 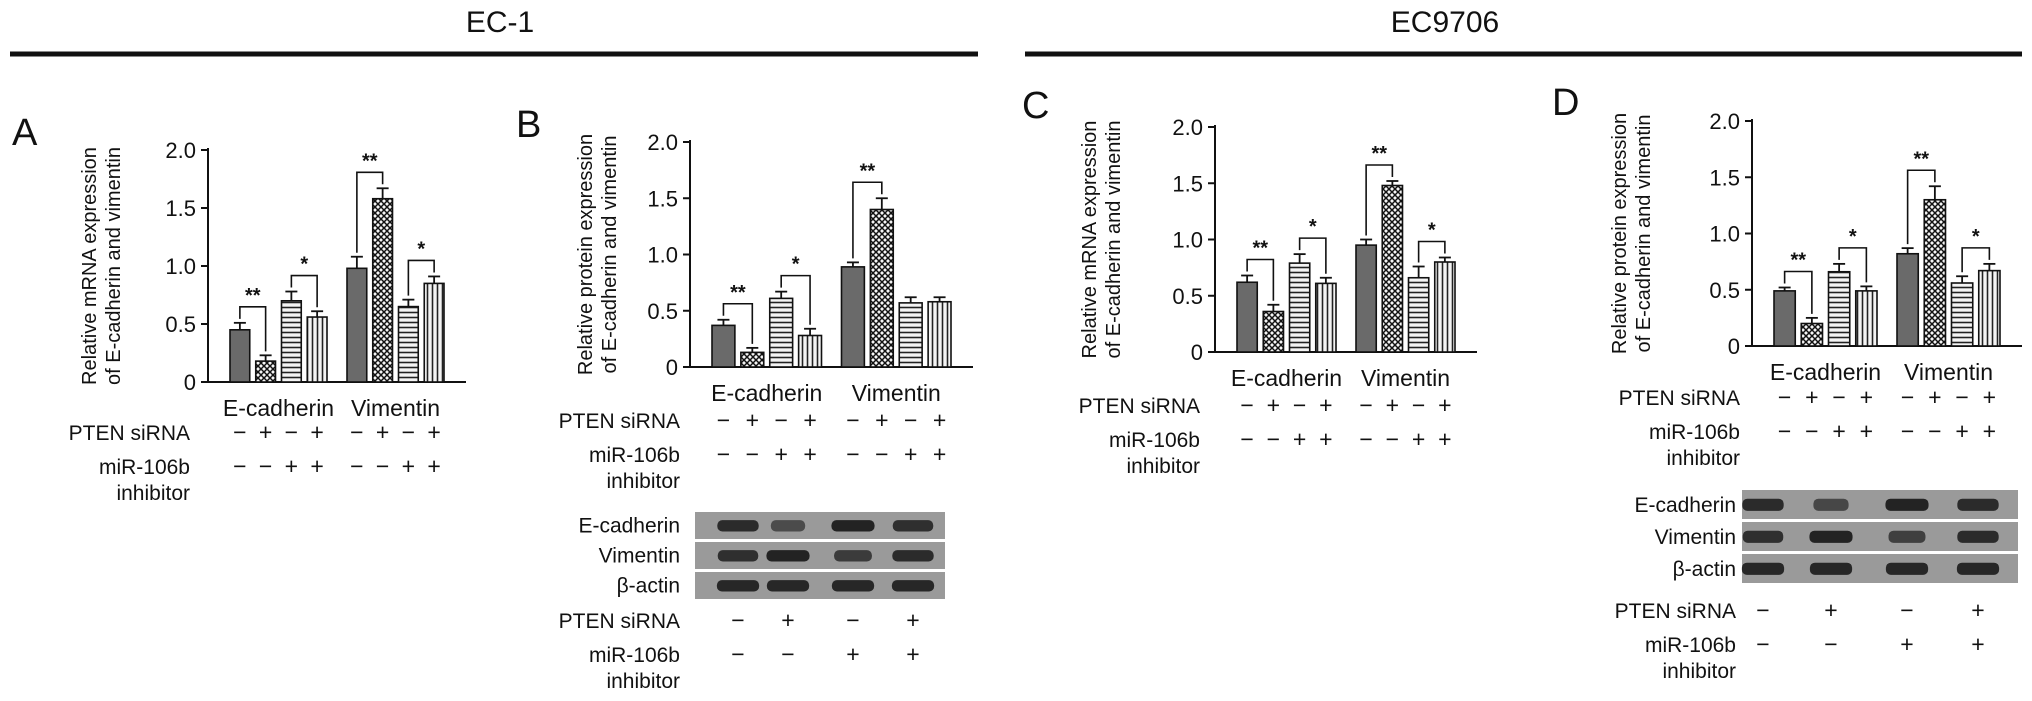 I want to click on blot-treatment-symbol: −, so click(x=787, y=654).